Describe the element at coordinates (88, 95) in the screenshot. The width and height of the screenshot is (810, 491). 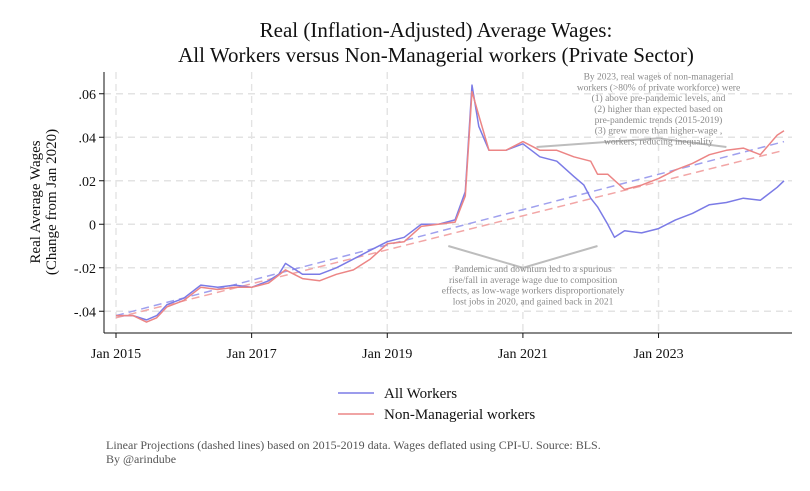
I see `y-tick-label: .06` at that location.